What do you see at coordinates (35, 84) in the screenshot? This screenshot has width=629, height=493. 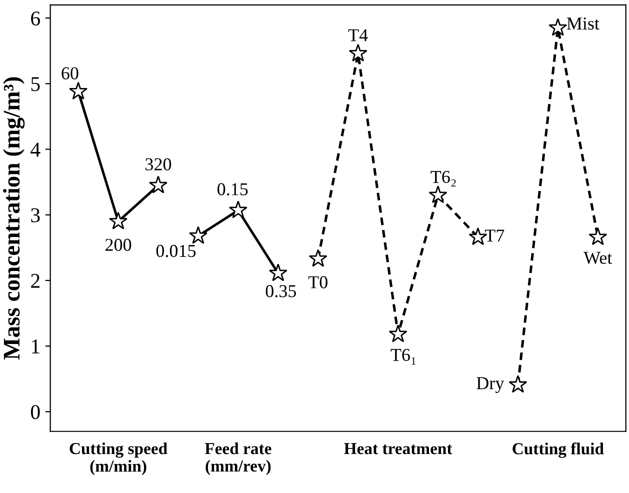 I see `y-tick-label: 5` at bounding box center [35, 84].